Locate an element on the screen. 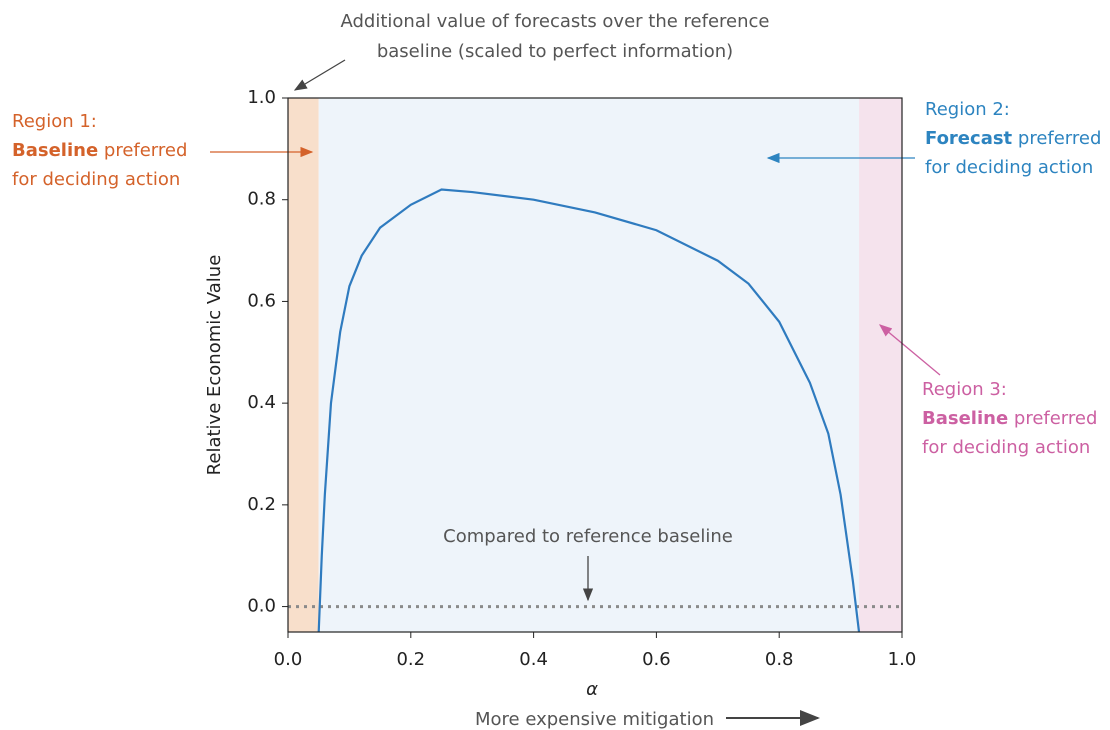 The height and width of the screenshot is (730, 1110). y-tick-label: 0.4 is located at coordinates (261, 402).